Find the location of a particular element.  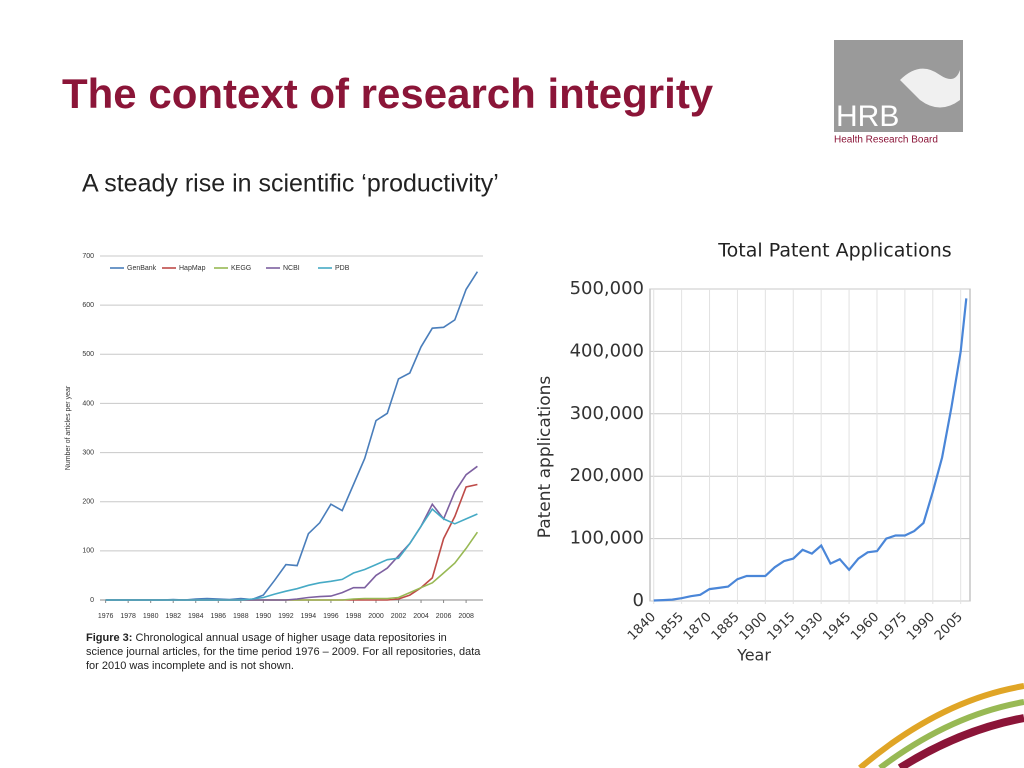

chart-title: Total Patent Applications is located at coordinates (834, 251).